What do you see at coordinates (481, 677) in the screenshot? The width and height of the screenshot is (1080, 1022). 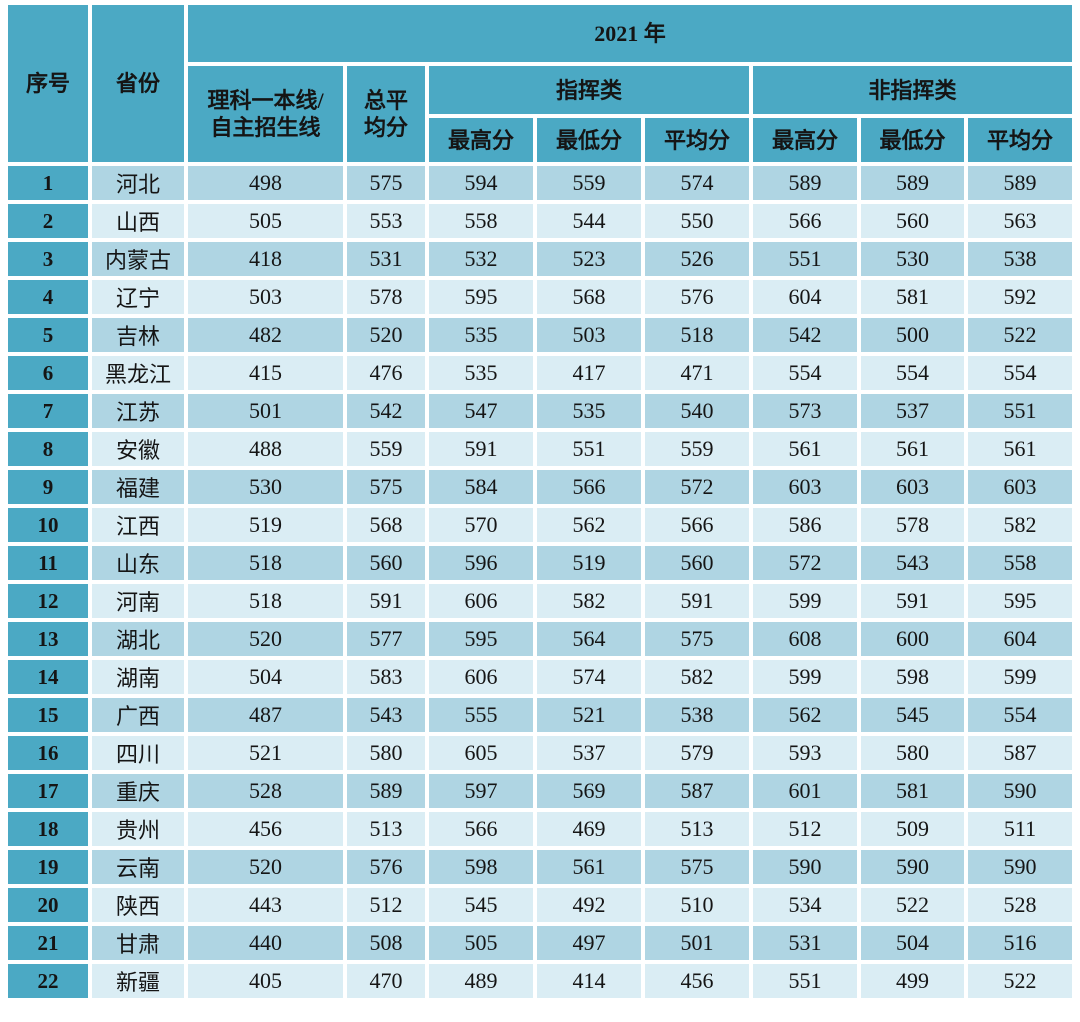 I see `command-max-score: 606` at bounding box center [481, 677].